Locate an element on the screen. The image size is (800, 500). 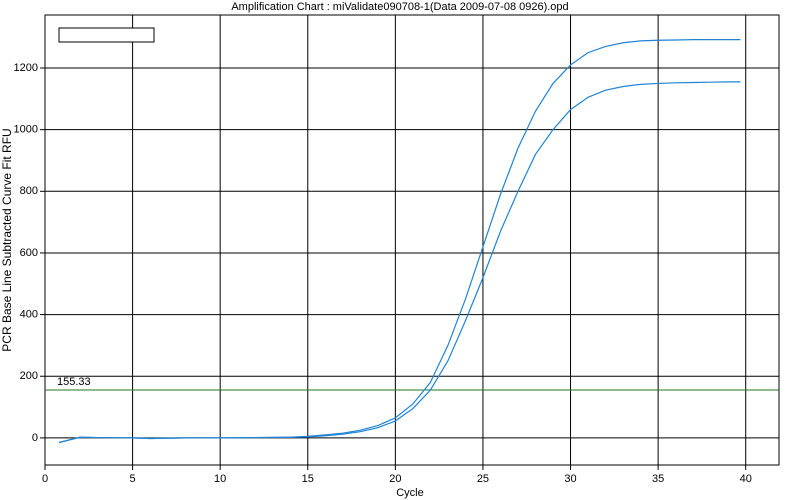
y-tick-label: 600 is located at coordinates (29, 253).